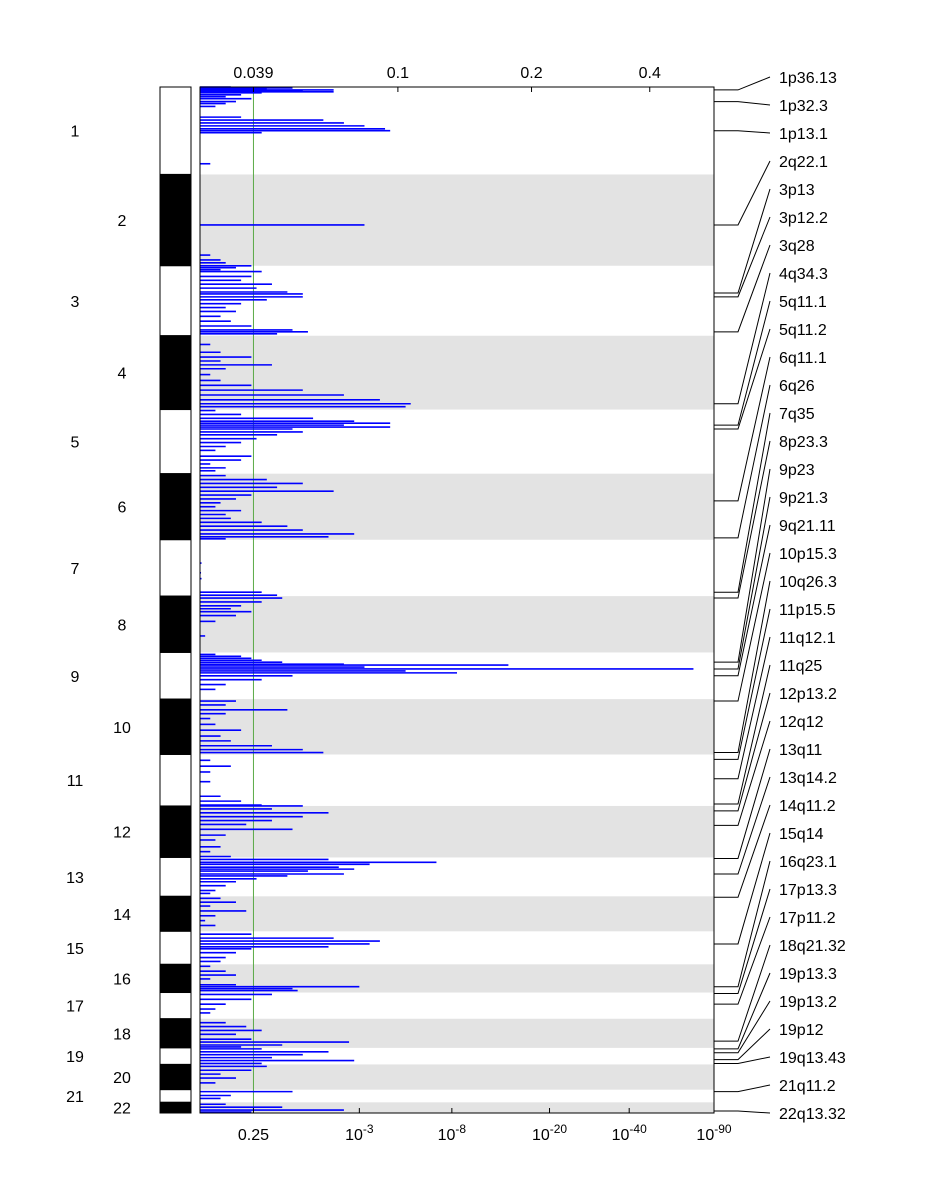 Image resolution: width=948 pixels, height=1200 pixels. Describe the element at coordinates (253, 1135) in the screenshot. I see `bottom-tick-label: 0.25` at that location.